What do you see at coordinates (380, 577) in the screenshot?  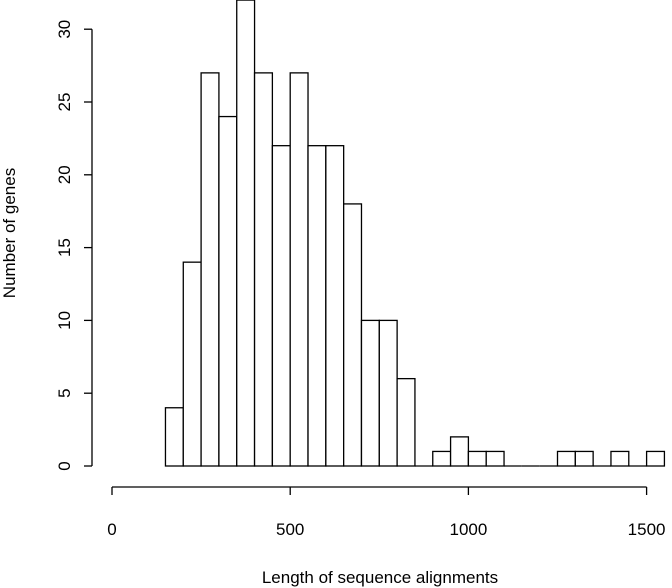 I see `x-axis-label: Length of sequence alignments` at bounding box center [380, 577].